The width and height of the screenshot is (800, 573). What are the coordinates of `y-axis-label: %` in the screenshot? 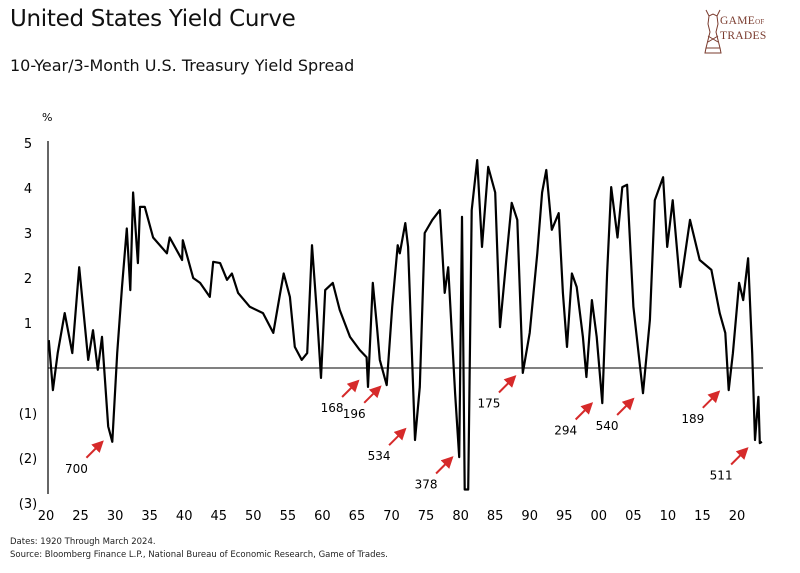 It's located at (47, 117).